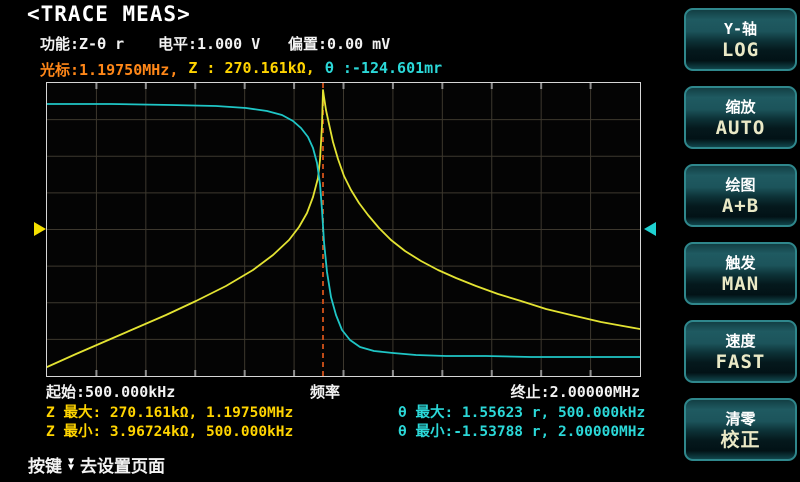 The width and height of the screenshot is (800, 482). What do you see at coordinates (740, 28) in the screenshot?
I see `softkey-label: Y-轴` at bounding box center [740, 28].